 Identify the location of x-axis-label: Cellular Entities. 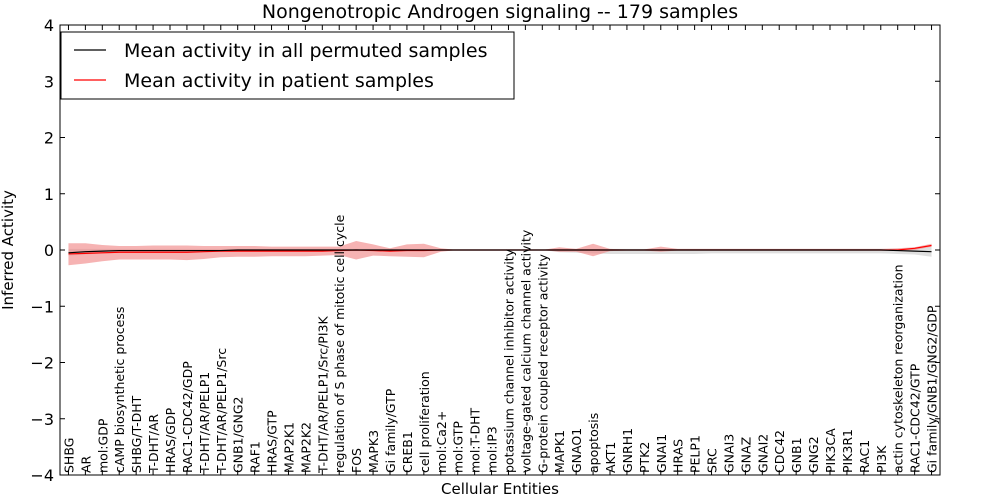
(500, 489).